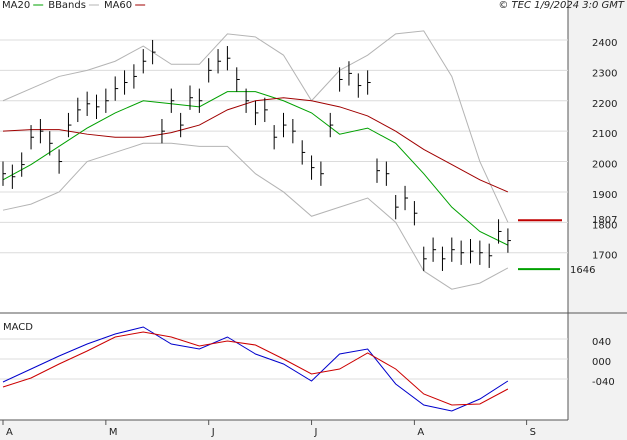 This screenshot has width=627, height=440. I want to click on legend-label: MA60, so click(118, 5).